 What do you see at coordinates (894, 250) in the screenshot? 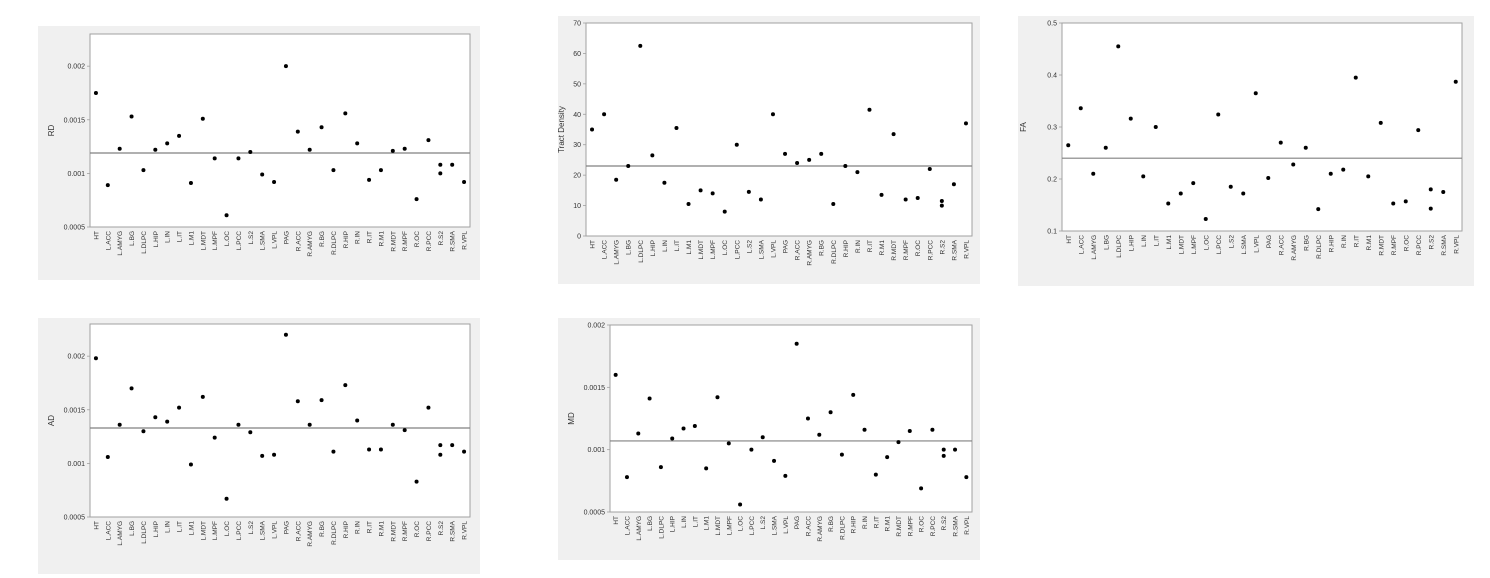
I see `tract-density-x-tick-label: R.MDT` at bounding box center [894, 250].